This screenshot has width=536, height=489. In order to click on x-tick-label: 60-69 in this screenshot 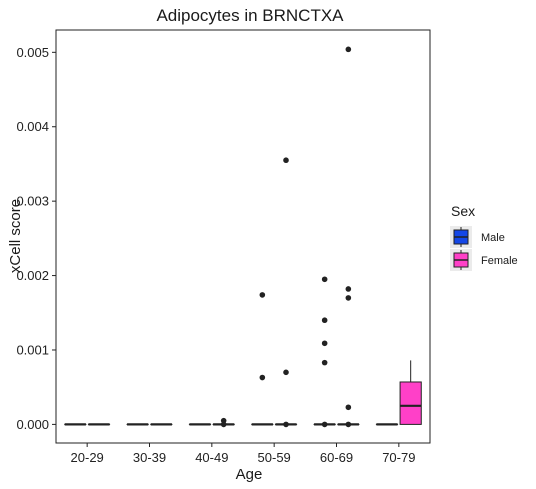, I will do `click(336, 457)`.